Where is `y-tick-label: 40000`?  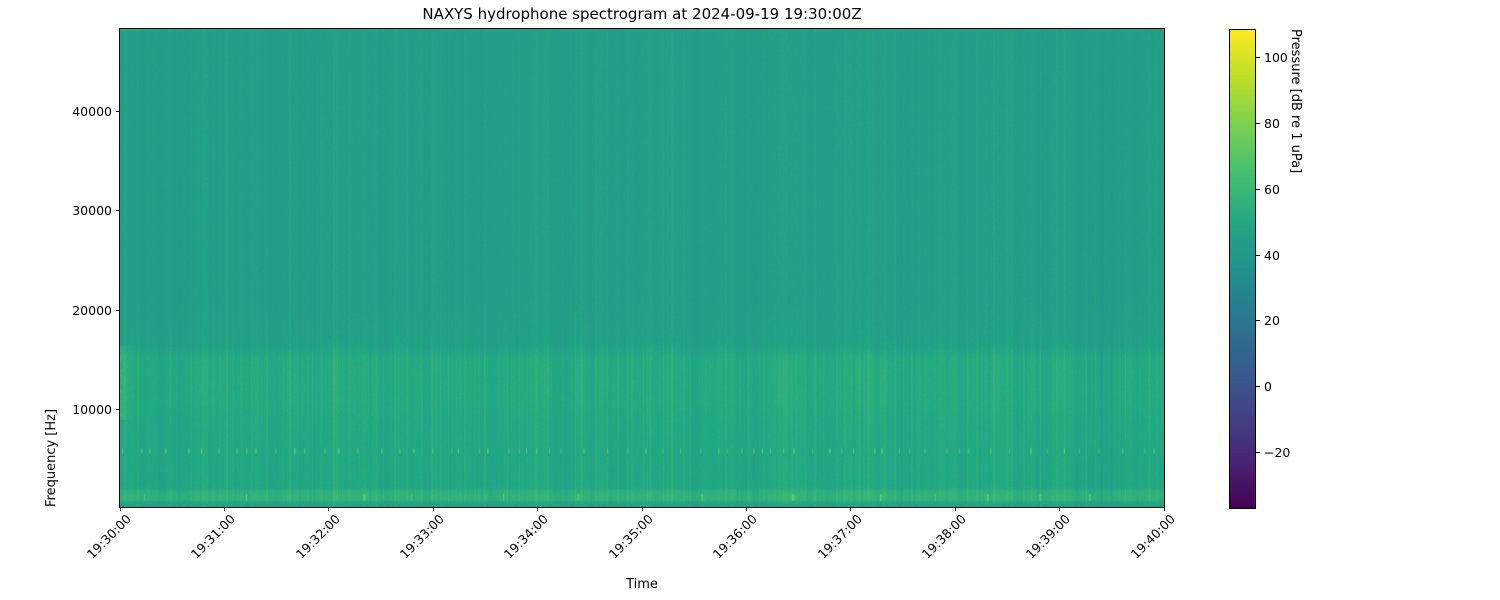
y-tick-label: 40000 is located at coordinates (92, 111).